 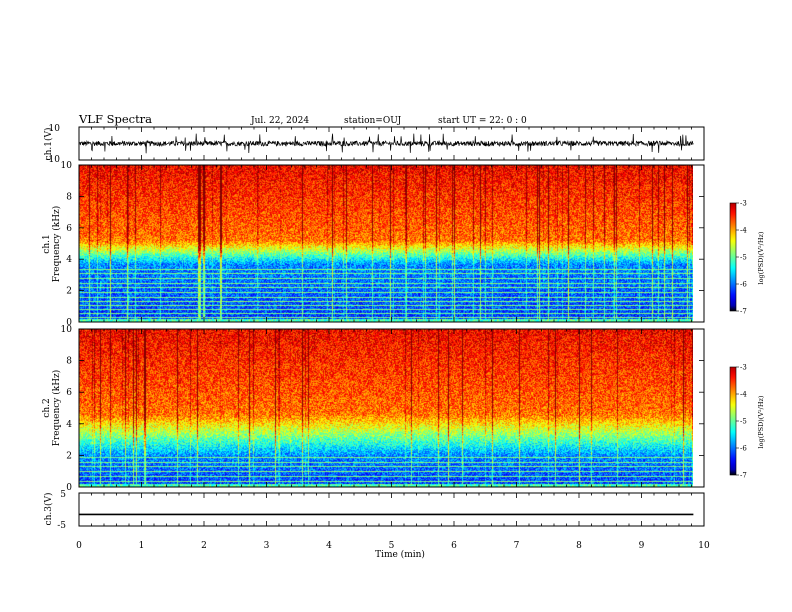 I want to click on ch3-waveform-ylabel: ch.3(V), so click(x=48, y=509).